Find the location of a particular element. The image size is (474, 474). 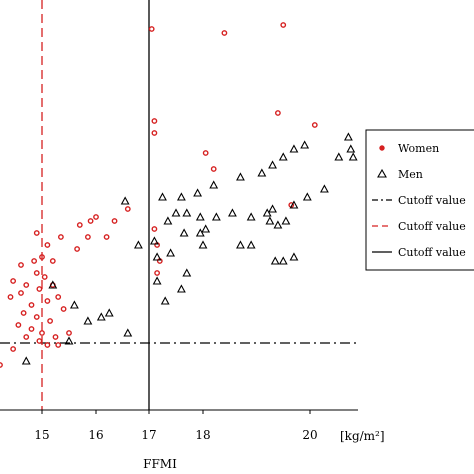

x-tick-label: 18 is located at coordinates (202, 435).